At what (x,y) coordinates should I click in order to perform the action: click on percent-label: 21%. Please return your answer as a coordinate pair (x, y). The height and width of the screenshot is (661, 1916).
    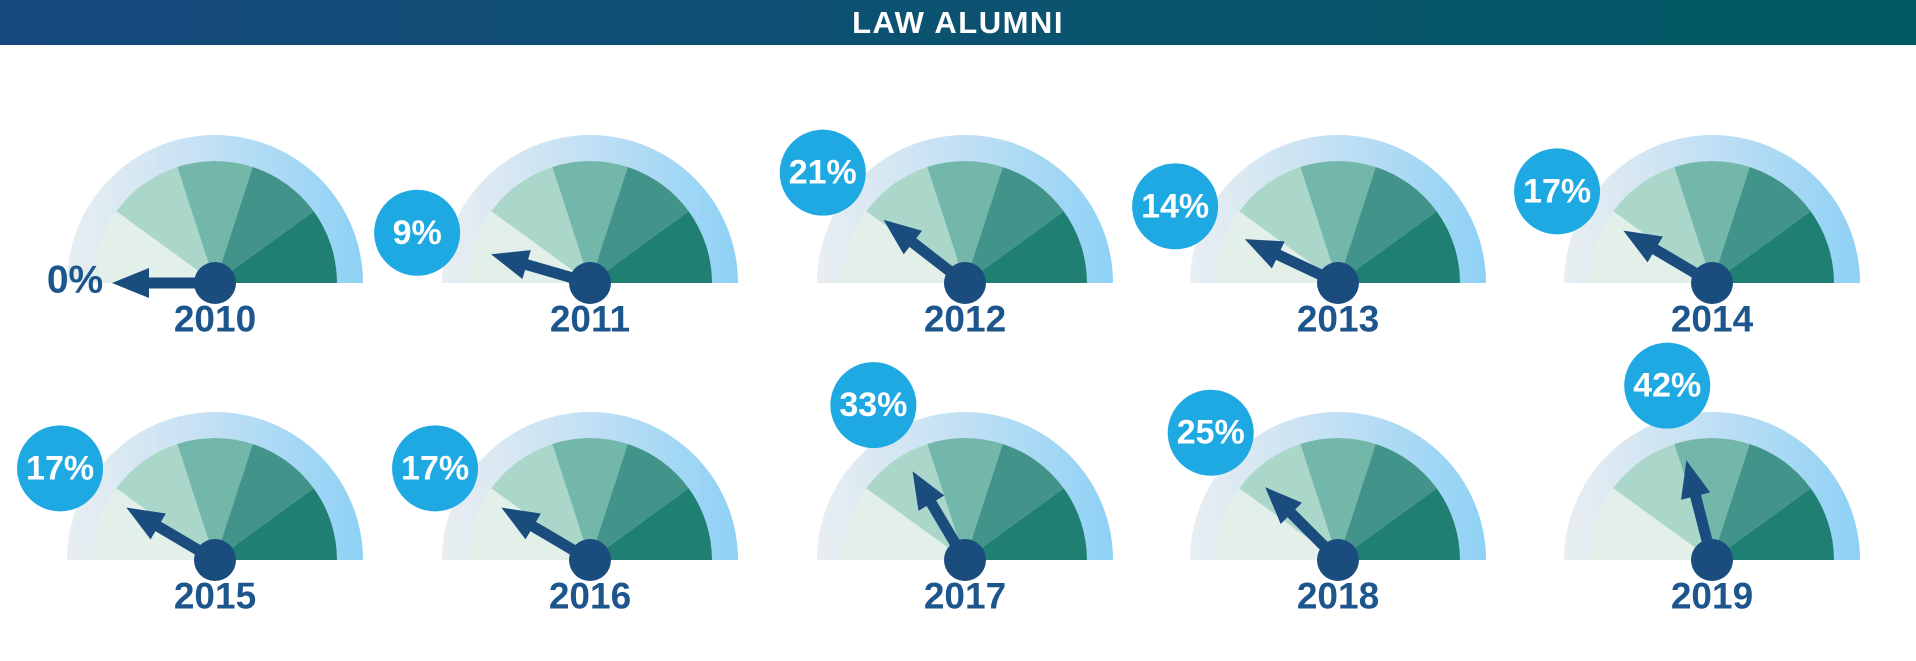
    Looking at the image, I should click on (823, 173).